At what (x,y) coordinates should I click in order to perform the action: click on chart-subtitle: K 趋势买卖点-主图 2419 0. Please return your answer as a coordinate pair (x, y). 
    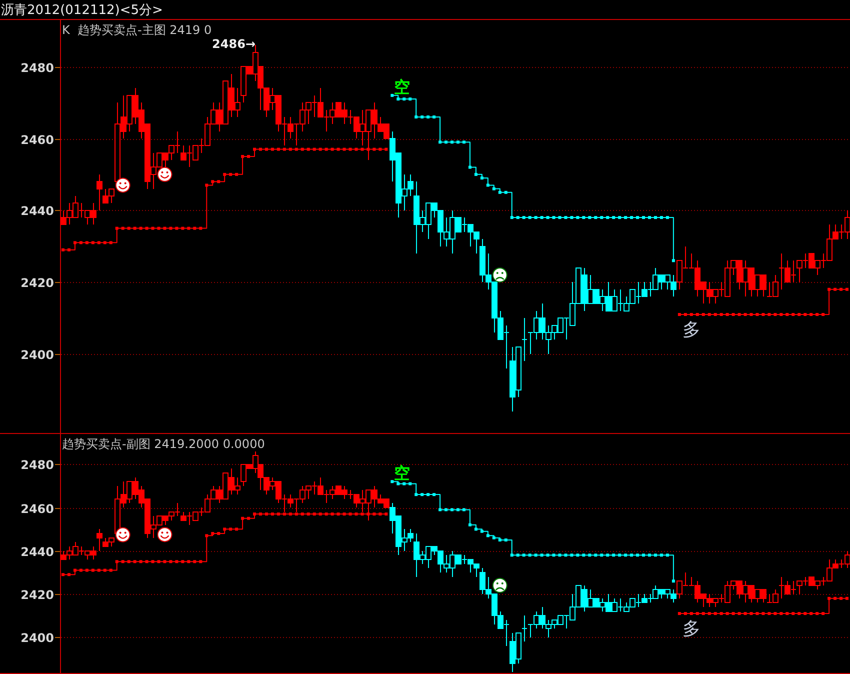
    Looking at the image, I should click on (137, 30).